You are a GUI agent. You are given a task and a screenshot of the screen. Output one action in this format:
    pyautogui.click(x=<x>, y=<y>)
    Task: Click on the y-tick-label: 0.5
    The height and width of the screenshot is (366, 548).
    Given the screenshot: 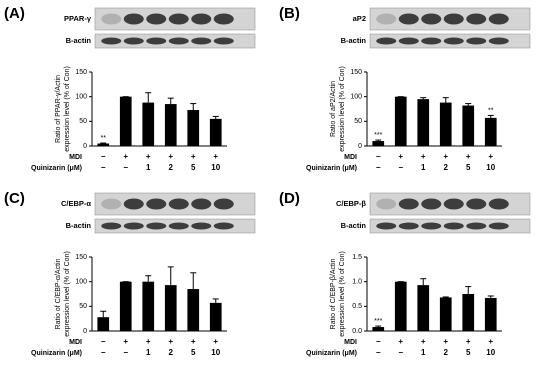 What is the action you would take?
    pyautogui.click(x=357, y=306)
    